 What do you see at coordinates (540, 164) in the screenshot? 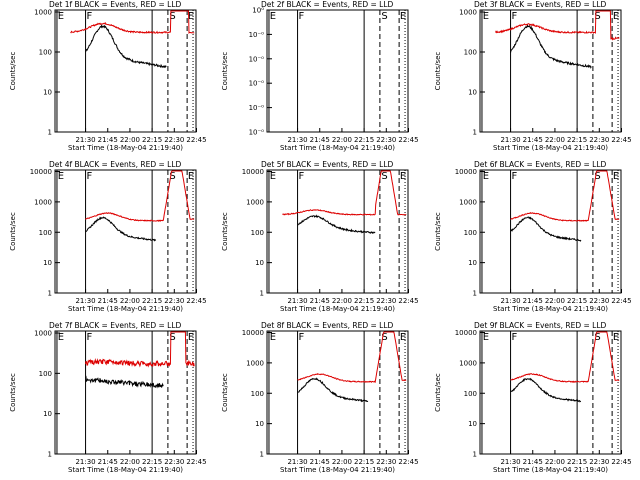
I see `panel-title: Det 6f BLACK = Events, RED = LLD` at bounding box center [540, 164].